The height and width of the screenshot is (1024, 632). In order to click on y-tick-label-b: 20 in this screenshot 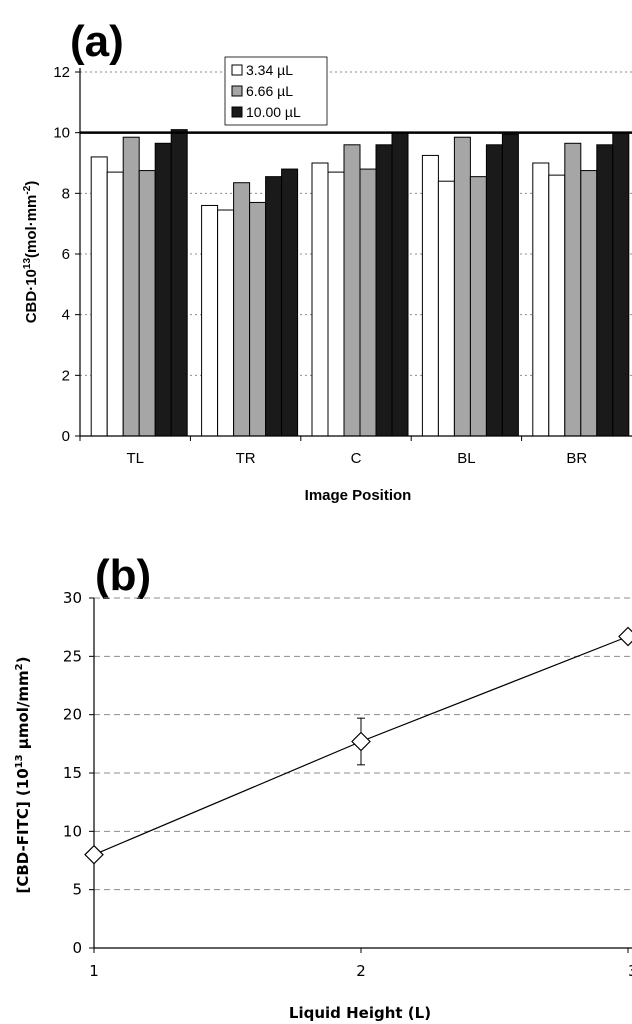, I will do `click(72, 715)`.